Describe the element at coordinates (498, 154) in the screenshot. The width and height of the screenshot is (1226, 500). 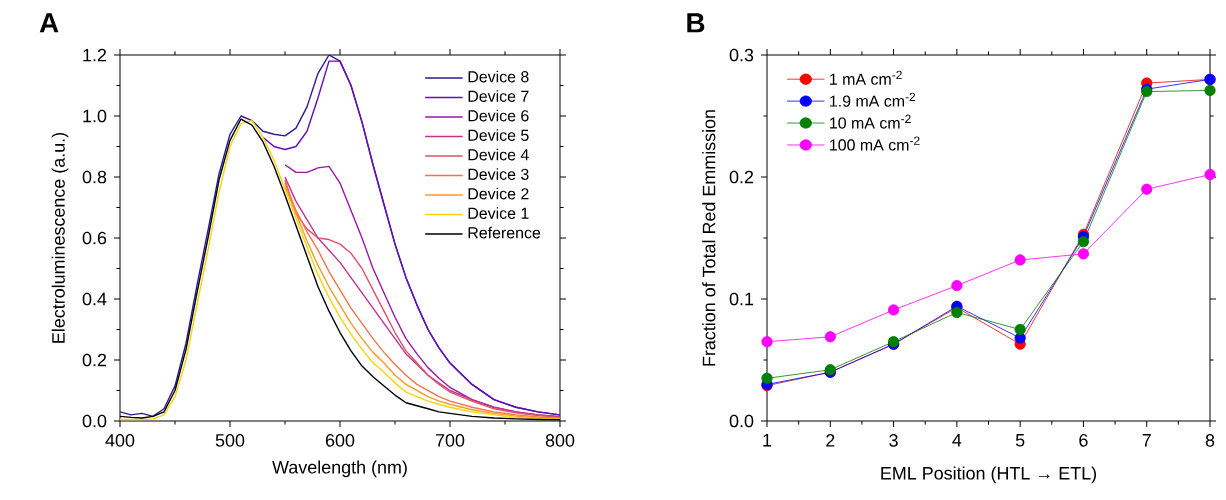
I see `legend-label: Device 4` at that location.